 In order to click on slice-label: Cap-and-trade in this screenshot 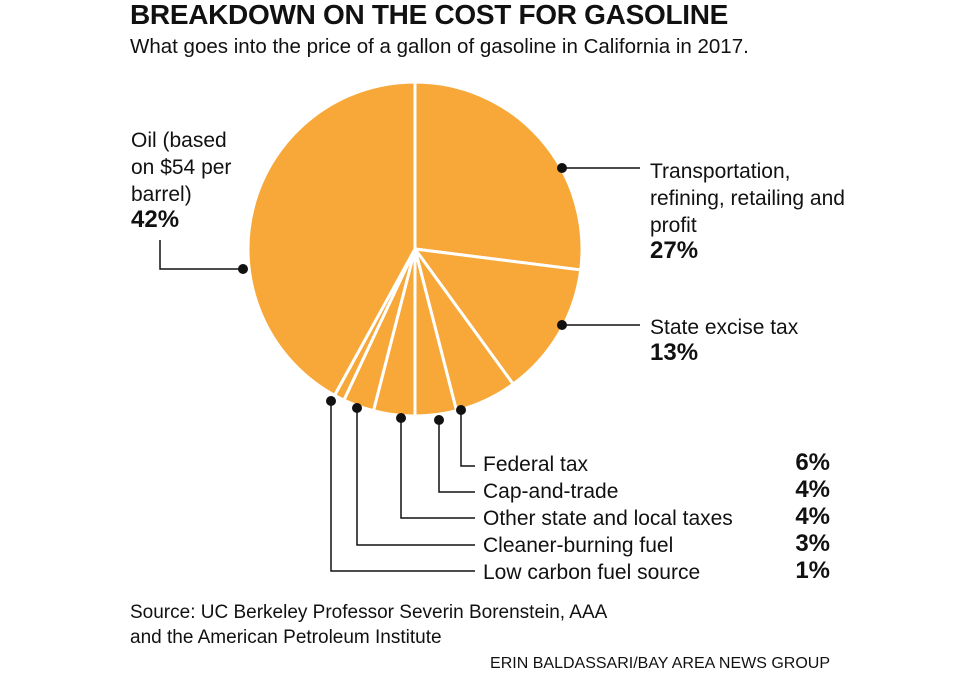, I will do `click(551, 491)`.